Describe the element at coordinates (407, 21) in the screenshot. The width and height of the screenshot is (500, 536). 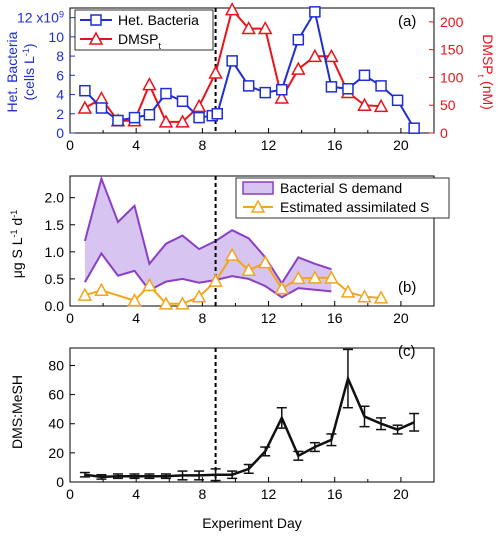
I see `panel-label-a: (a)` at that location.